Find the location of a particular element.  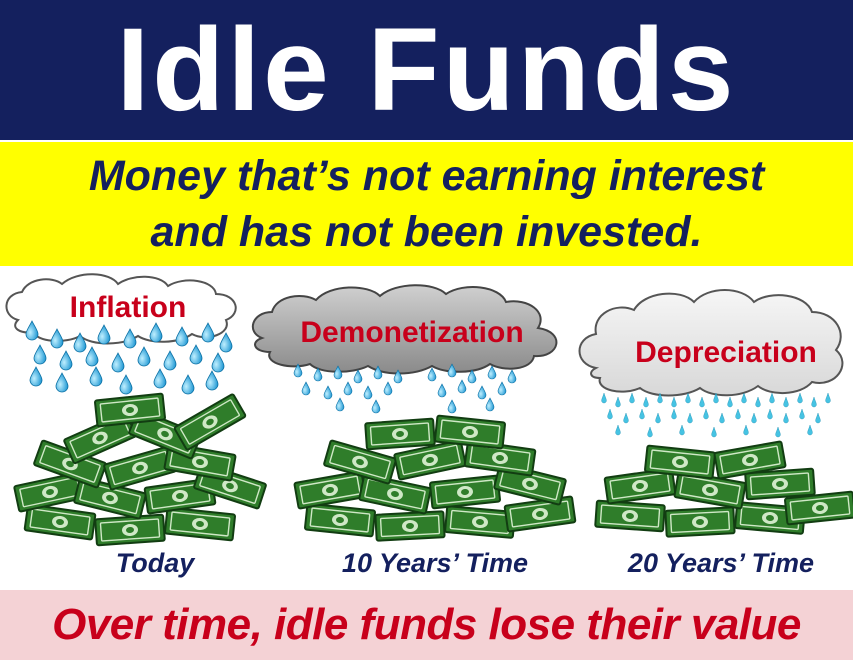

cloud-label-depreciation: Depreciation is located at coordinates (726, 352).